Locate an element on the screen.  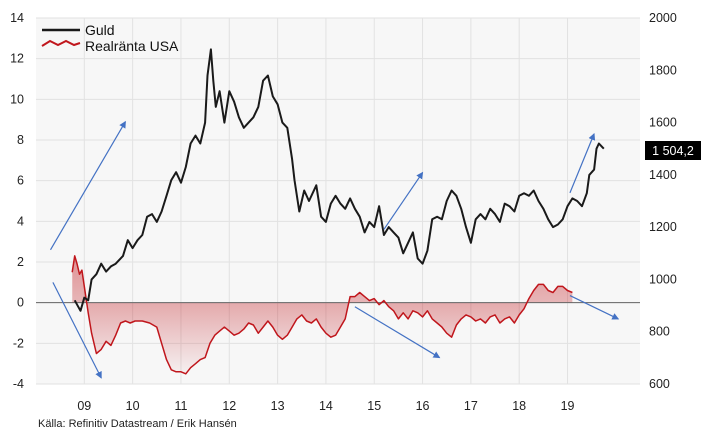
right-tick-label: 1600 is located at coordinates (663, 123).